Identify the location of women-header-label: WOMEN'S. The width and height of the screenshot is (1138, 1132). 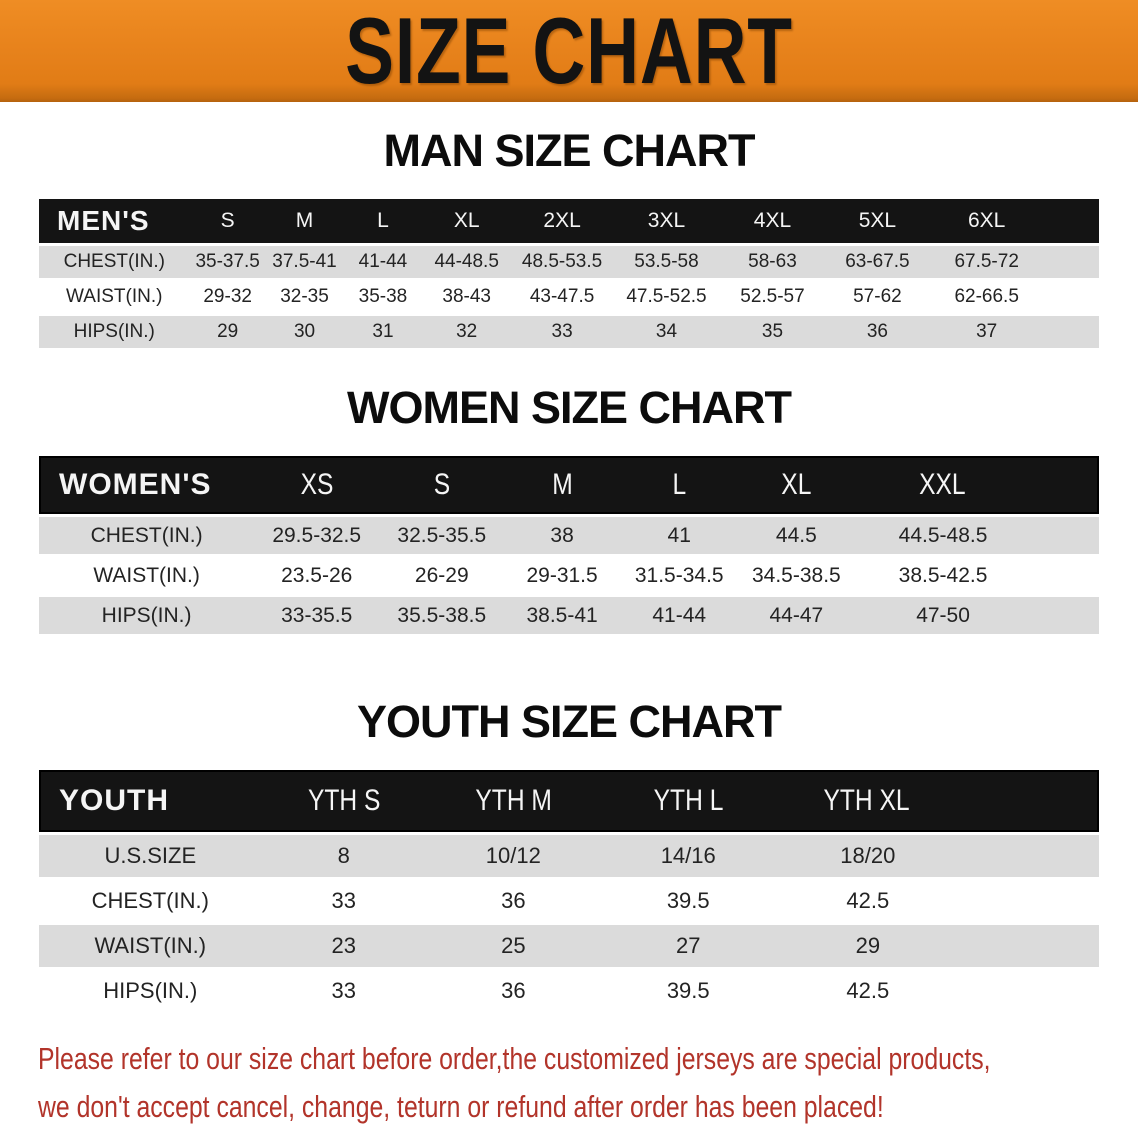
(147, 485).